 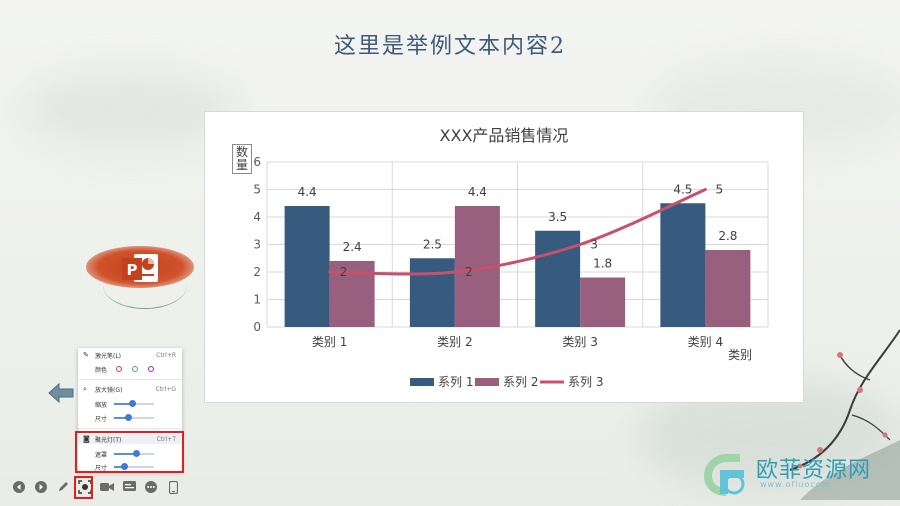 What do you see at coordinates (124, 466) in the screenshot?
I see `spotlight-size-knob` at bounding box center [124, 466].